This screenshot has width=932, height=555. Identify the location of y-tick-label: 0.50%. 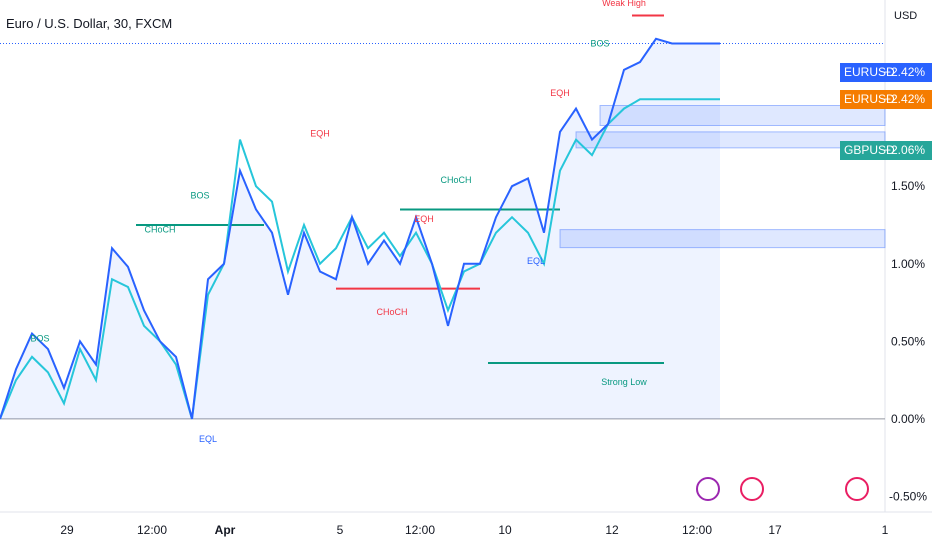
(908, 341).